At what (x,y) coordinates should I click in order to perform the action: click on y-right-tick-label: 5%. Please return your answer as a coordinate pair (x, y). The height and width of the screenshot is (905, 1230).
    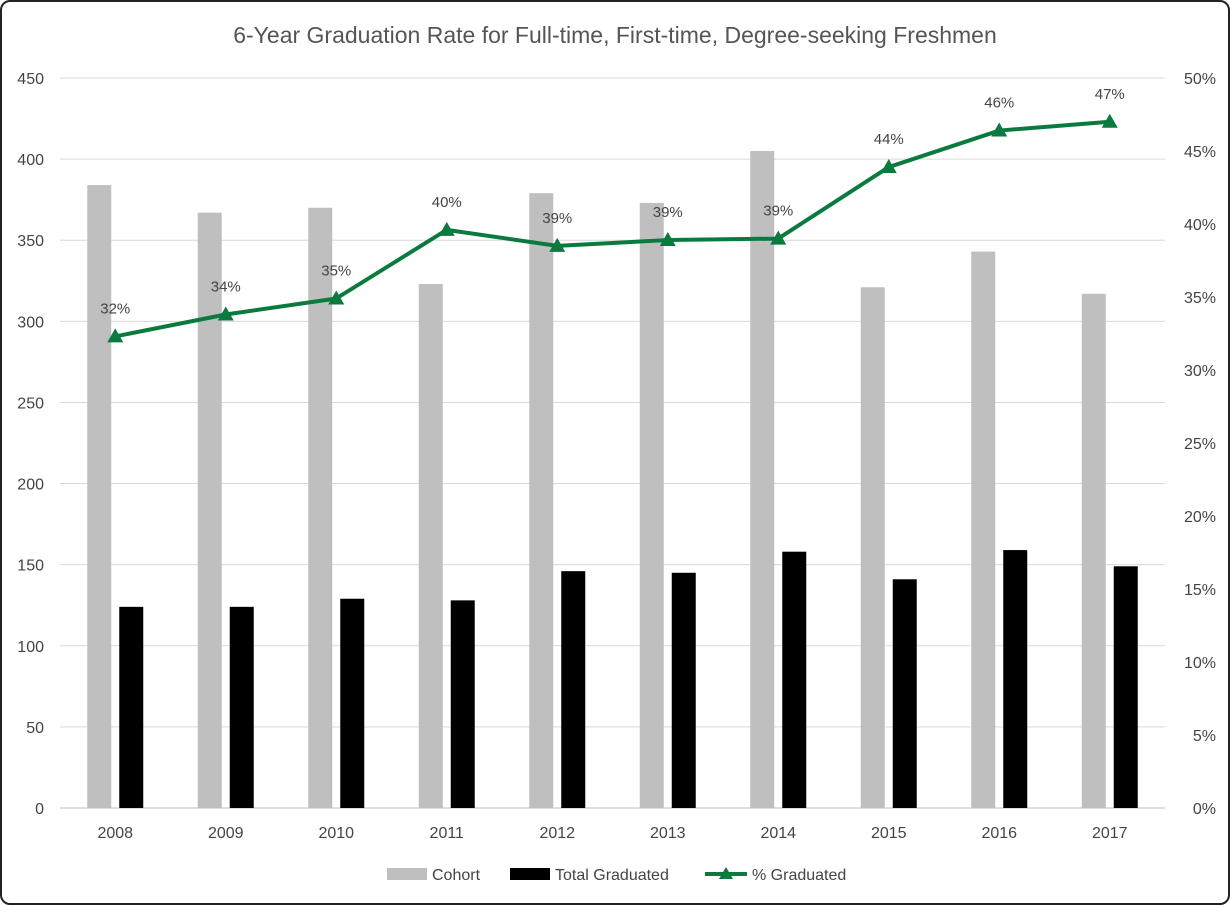
    Looking at the image, I should click on (1204, 736).